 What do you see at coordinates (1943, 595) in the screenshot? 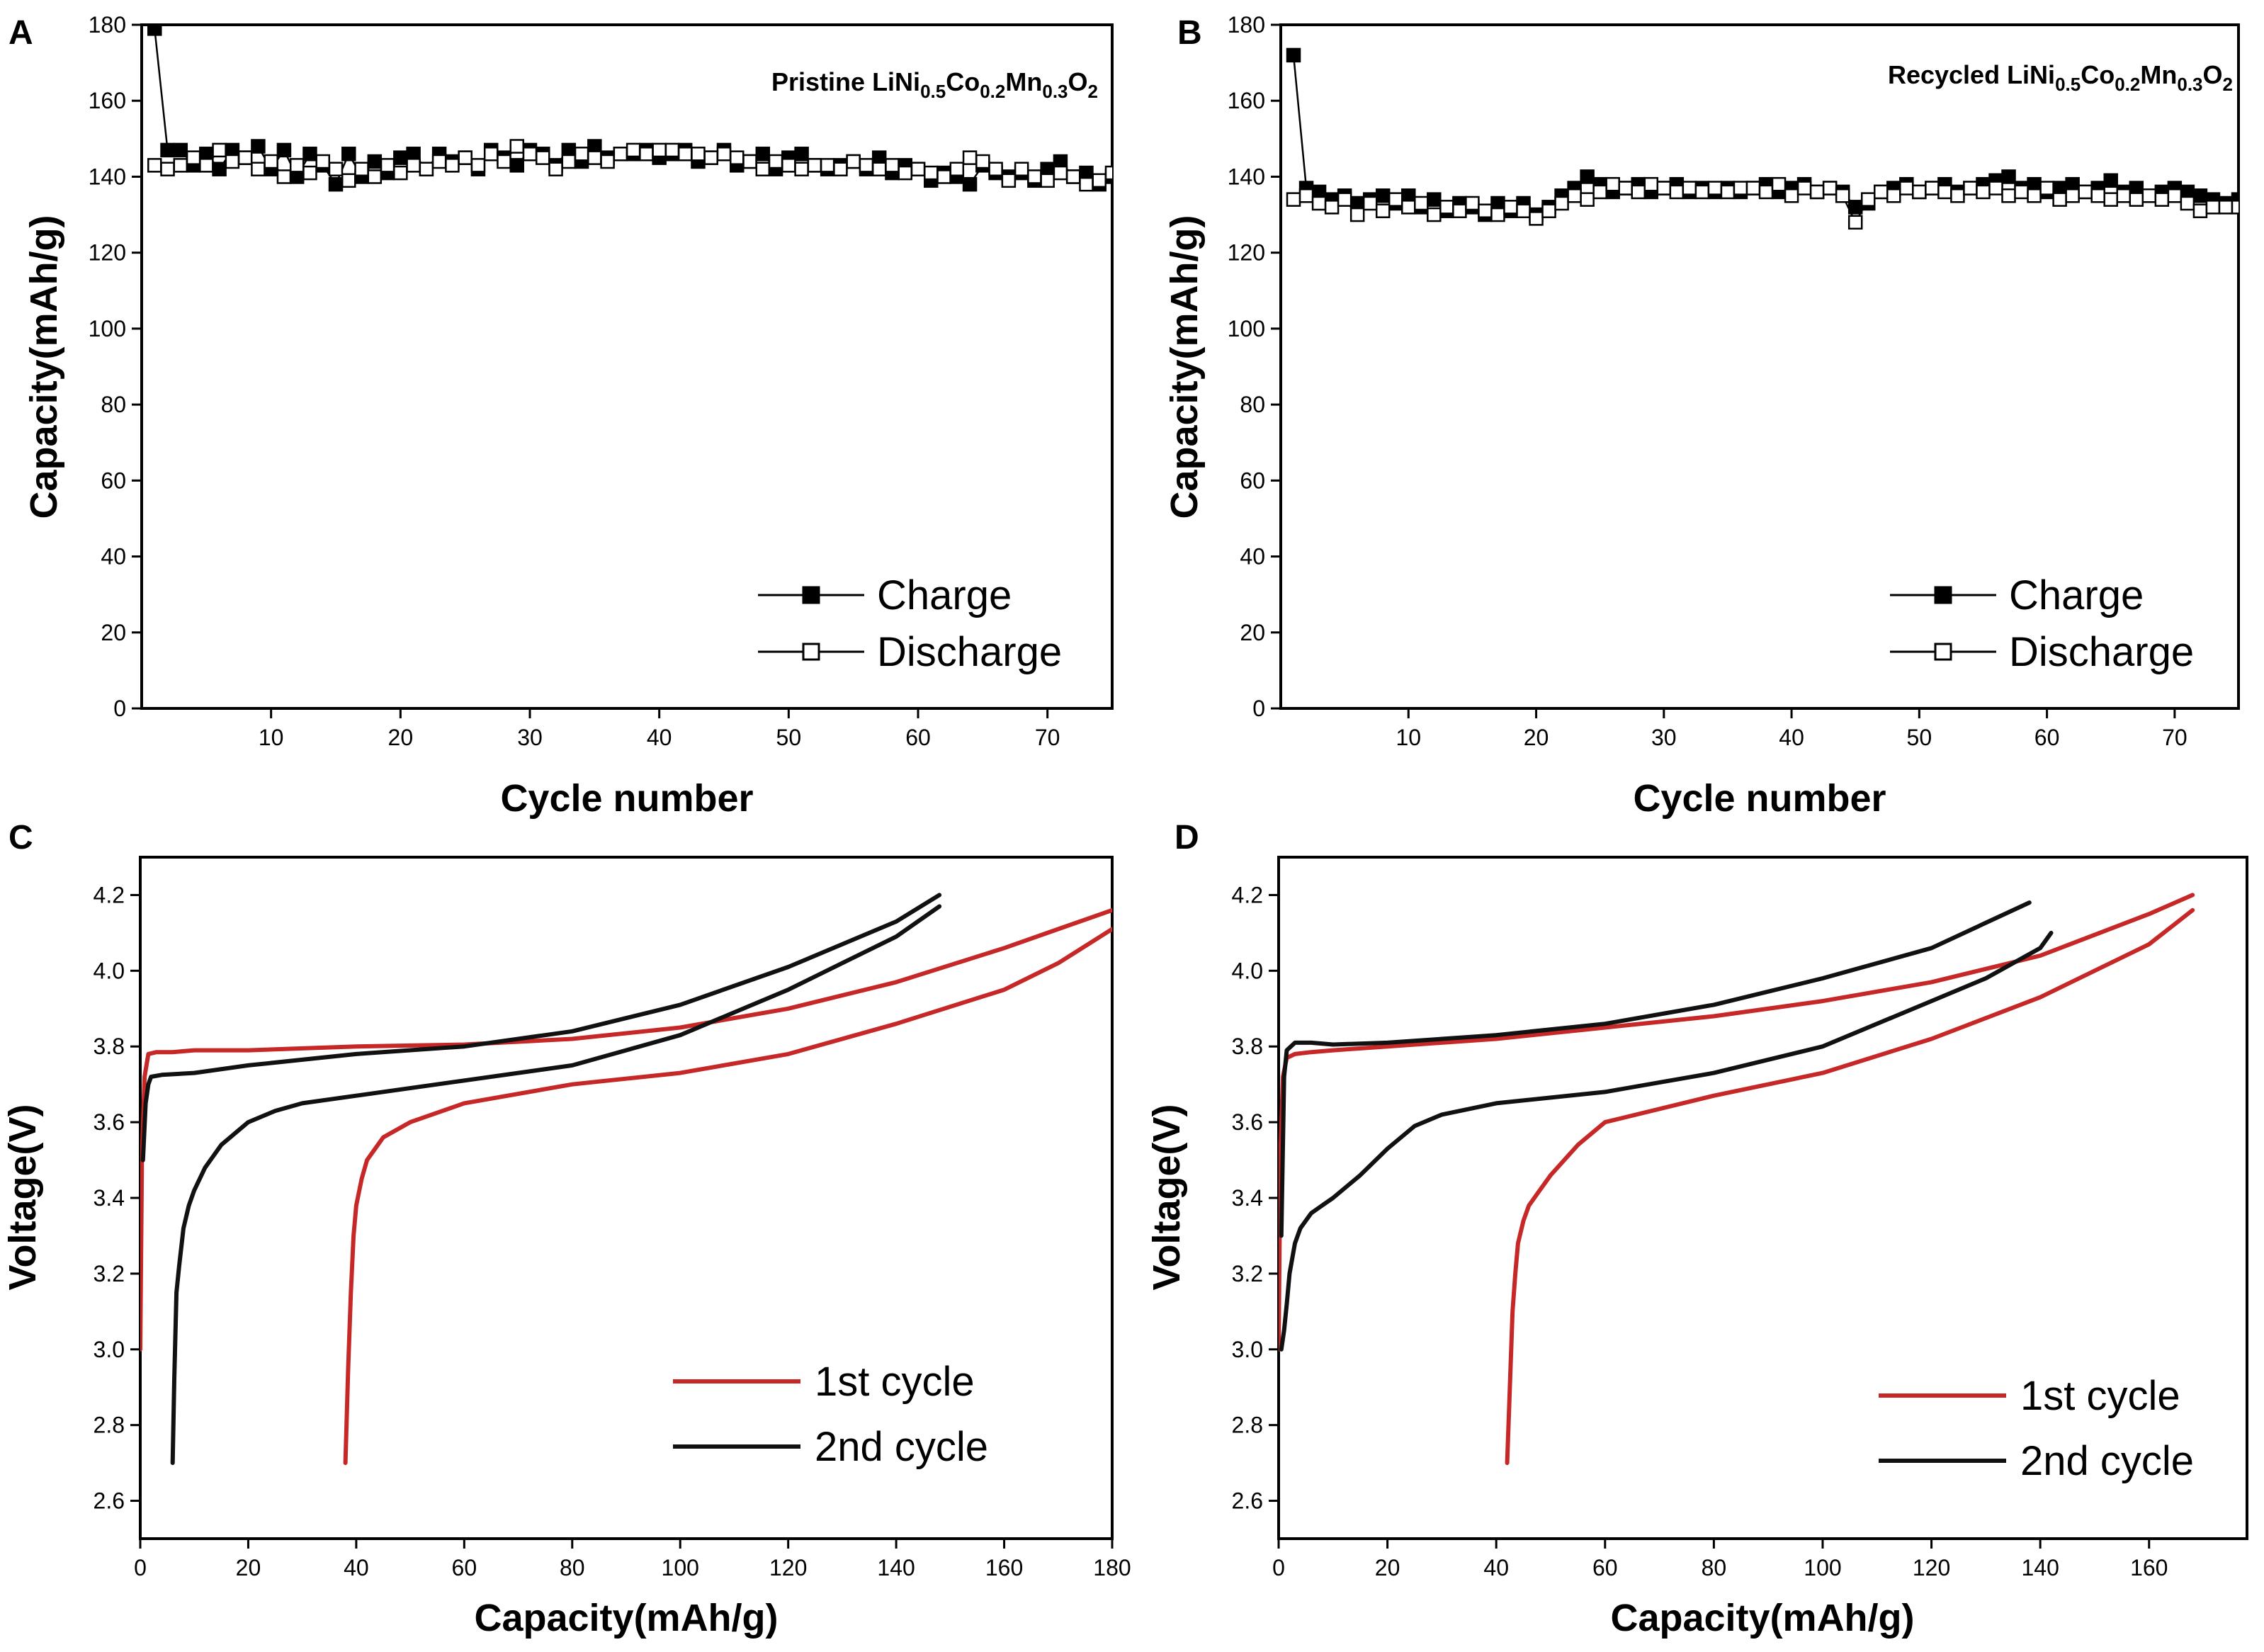
I see `legend-marker` at bounding box center [1943, 595].